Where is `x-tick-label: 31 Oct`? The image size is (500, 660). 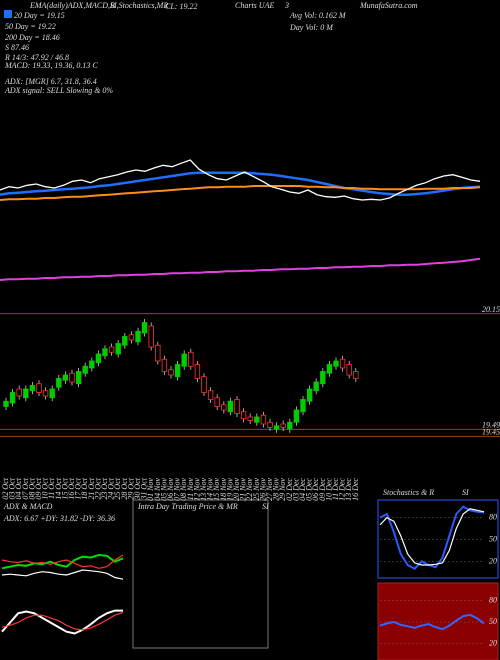 x-tick-label: 31 Oct is located at coordinates (144, 488).